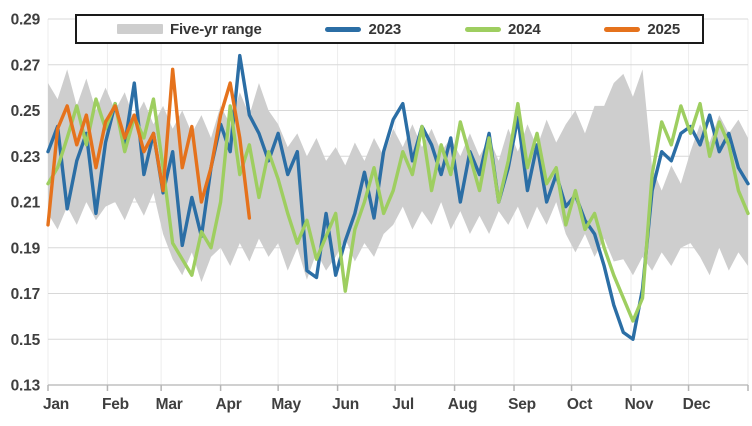  Describe the element at coordinates (639, 404) in the screenshot. I see `x-axis-label: Nov` at that location.